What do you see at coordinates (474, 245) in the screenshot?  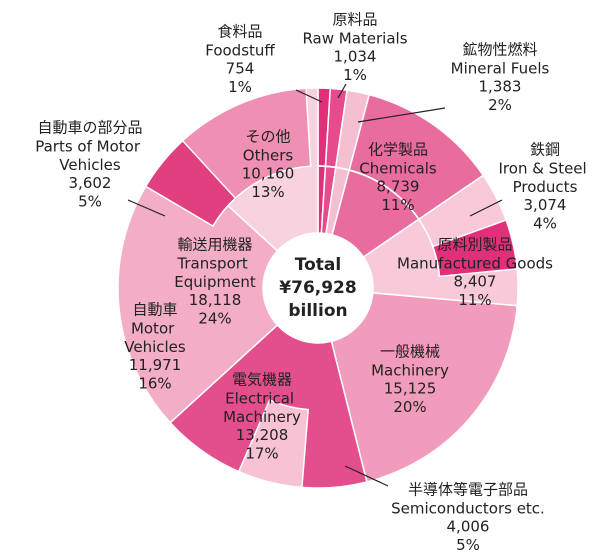 I see `label-ja: 原料別製品` at bounding box center [474, 245].